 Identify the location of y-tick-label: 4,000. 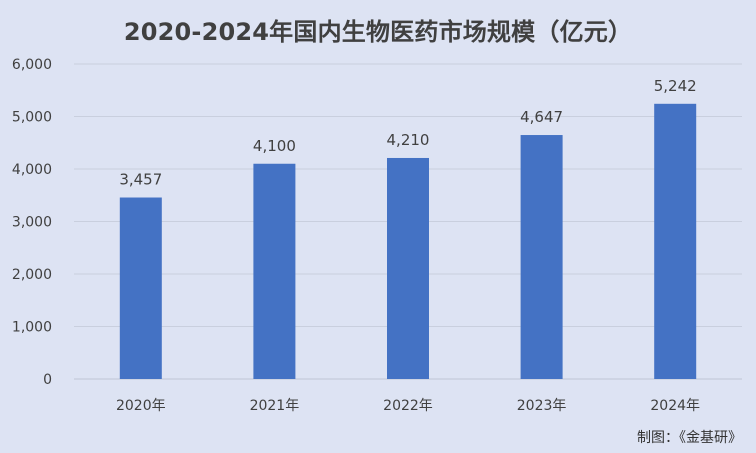
(32, 170).